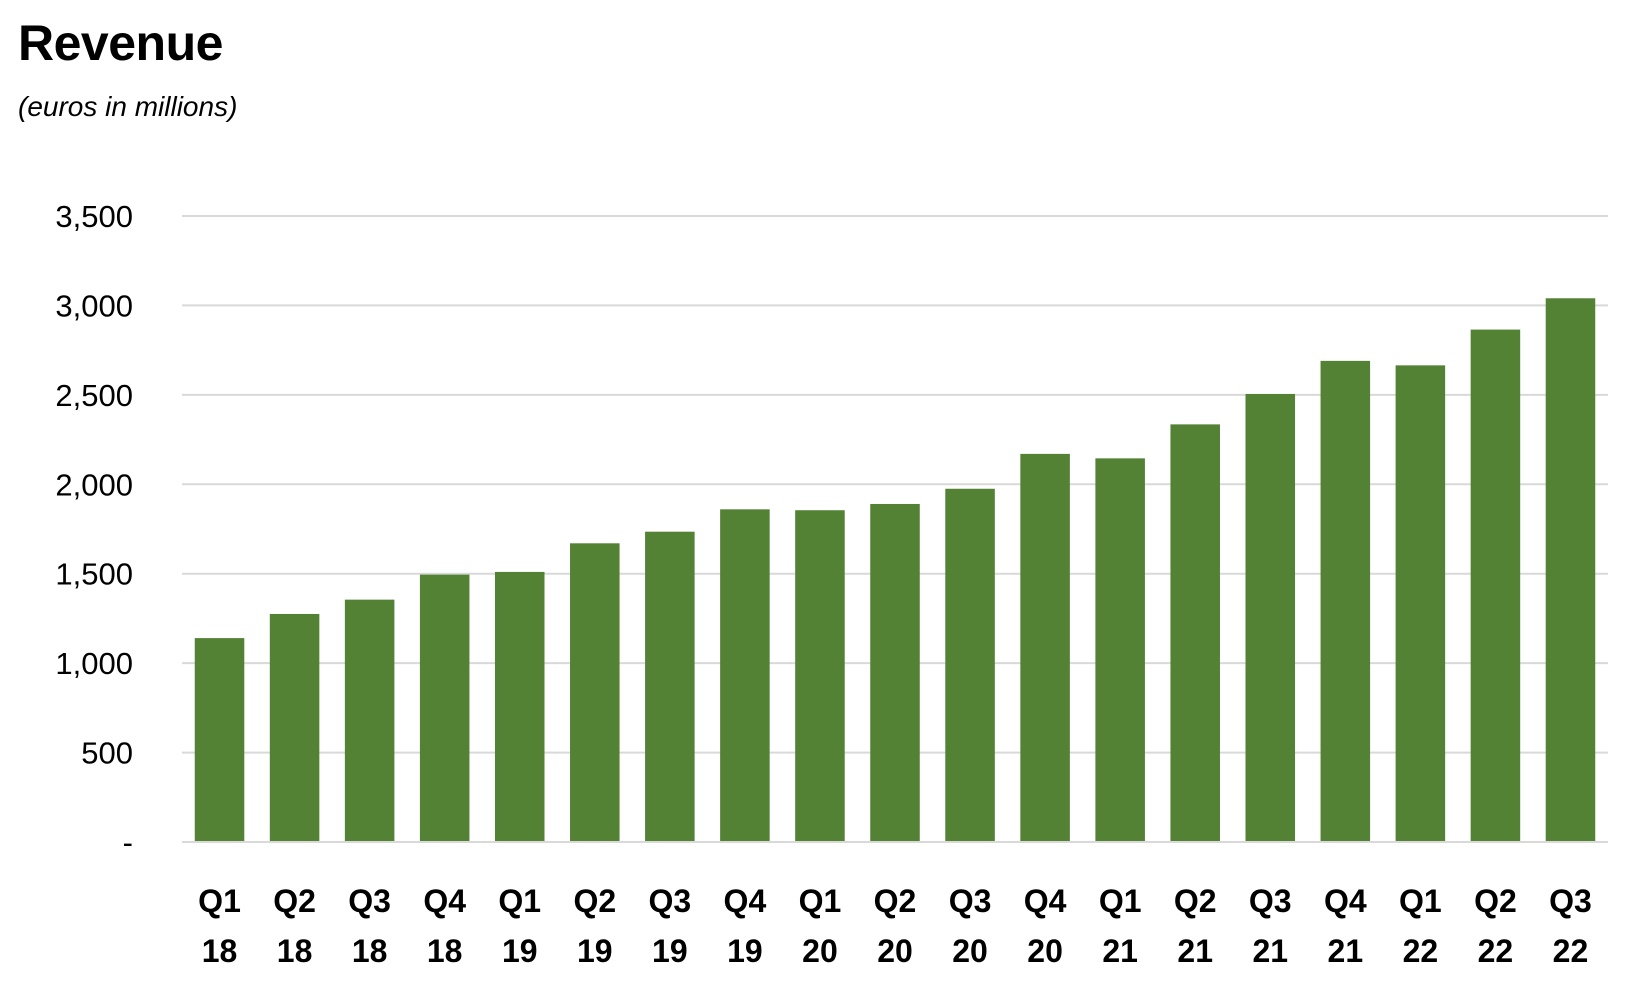 This screenshot has height=991, width=1650. What do you see at coordinates (94, 663) in the screenshot?
I see `y-tick-label: 1,000` at bounding box center [94, 663].